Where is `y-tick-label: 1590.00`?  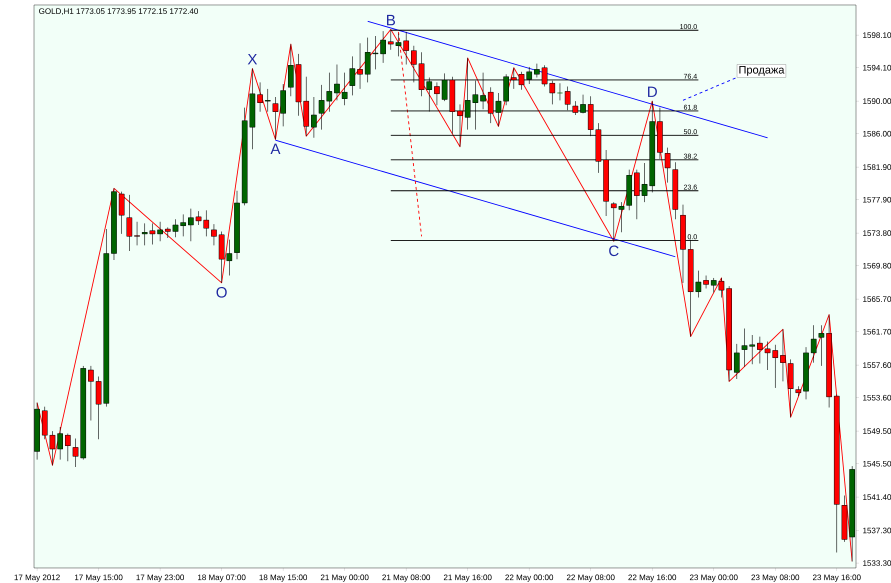
y-tick-label: 1590.00 is located at coordinates (877, 101).